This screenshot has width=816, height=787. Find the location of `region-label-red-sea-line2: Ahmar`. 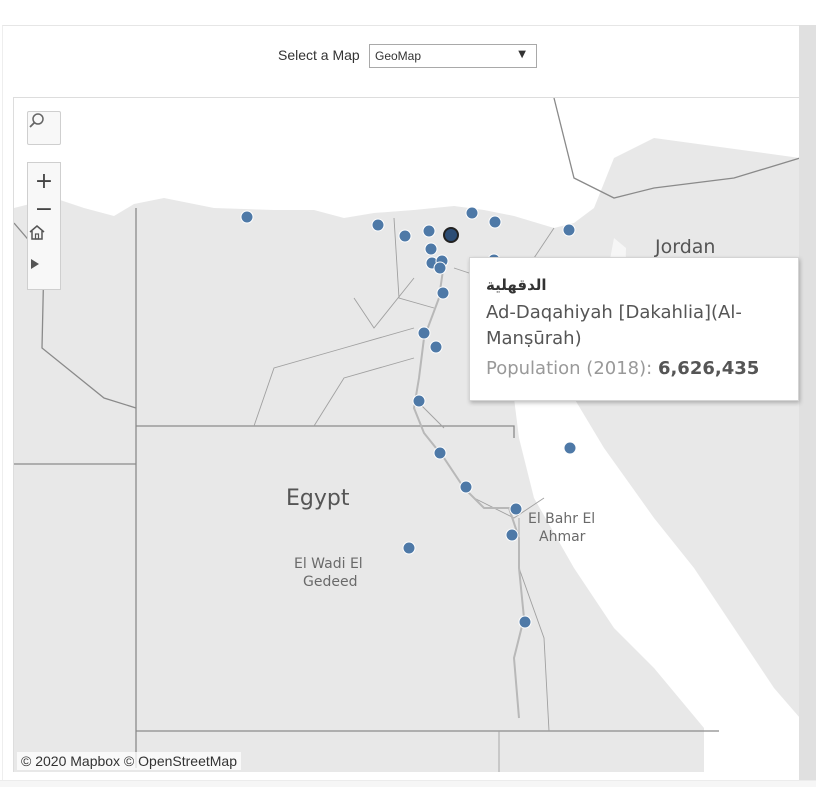

region-label-red-sea-line2: Ahmar is located at coordinates (562, 537).